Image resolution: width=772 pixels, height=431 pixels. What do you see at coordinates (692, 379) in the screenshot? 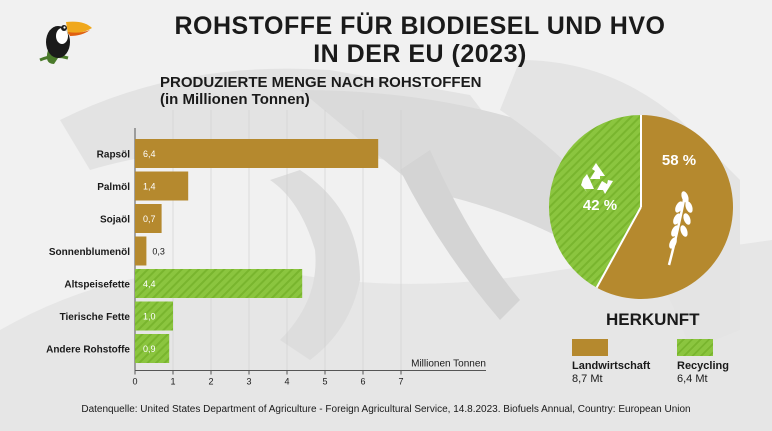
I see `legend-amount-recycling: 6,4 Mt` at bounding box center [692, 379].